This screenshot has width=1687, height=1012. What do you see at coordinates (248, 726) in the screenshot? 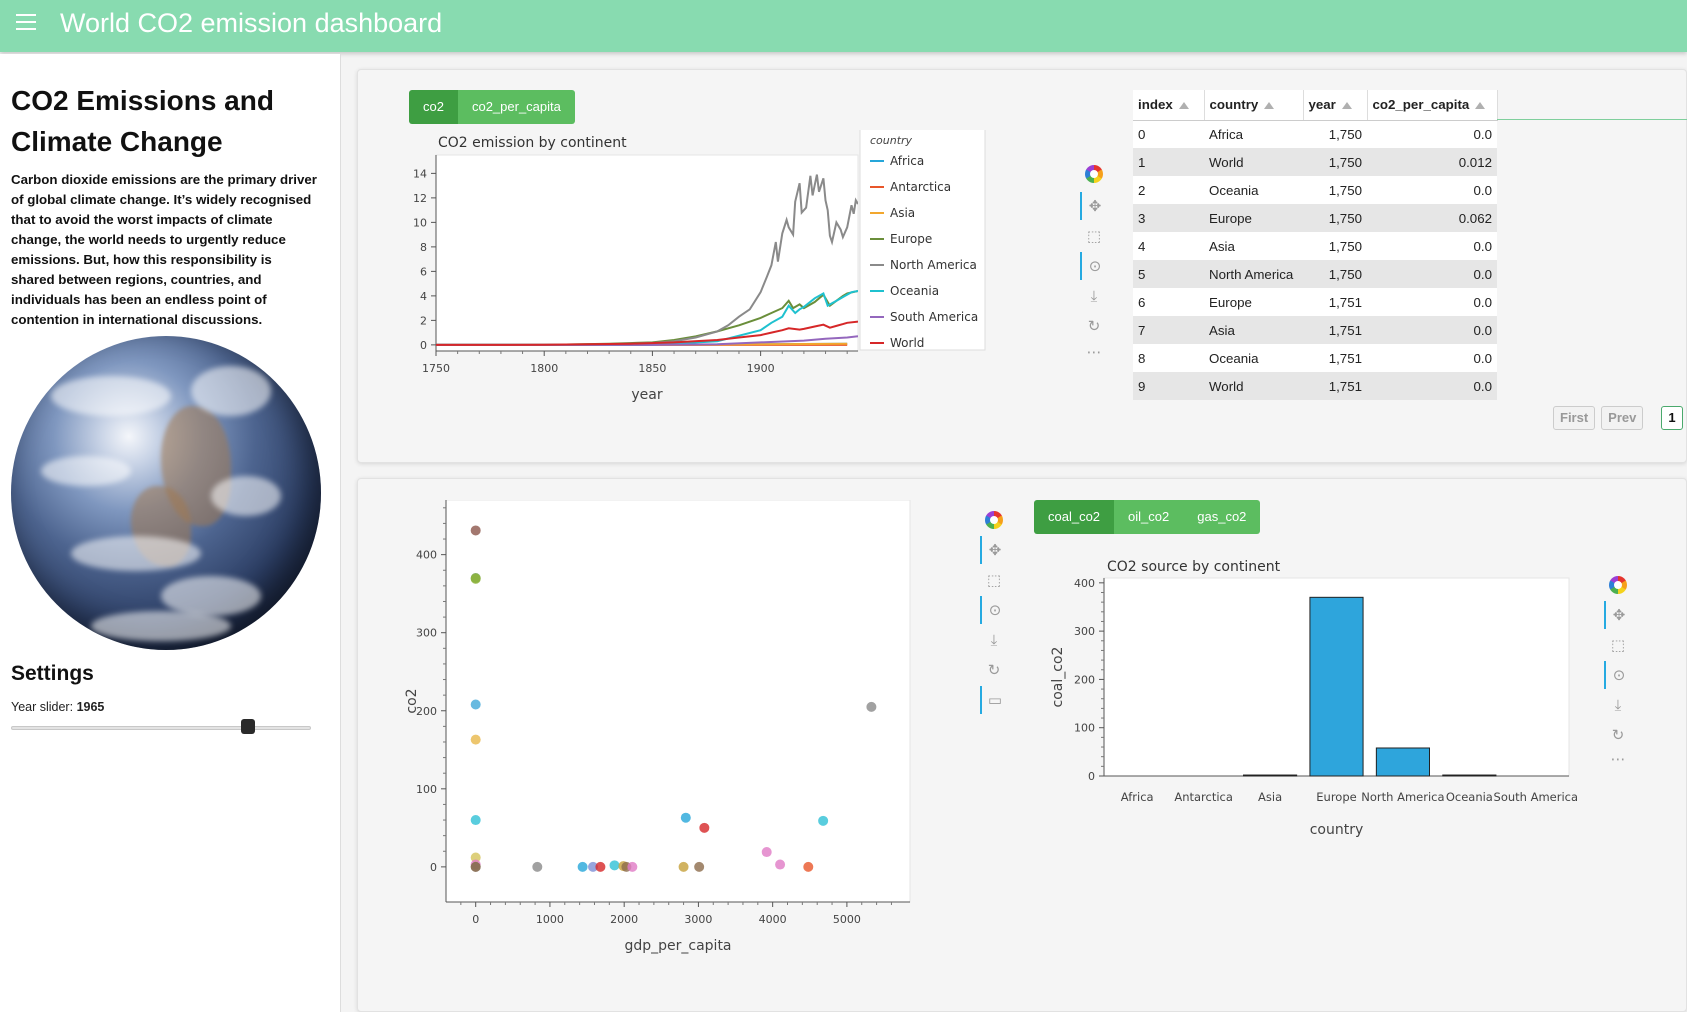
I see `year-slider-handle` at bounding box center [248, 726].